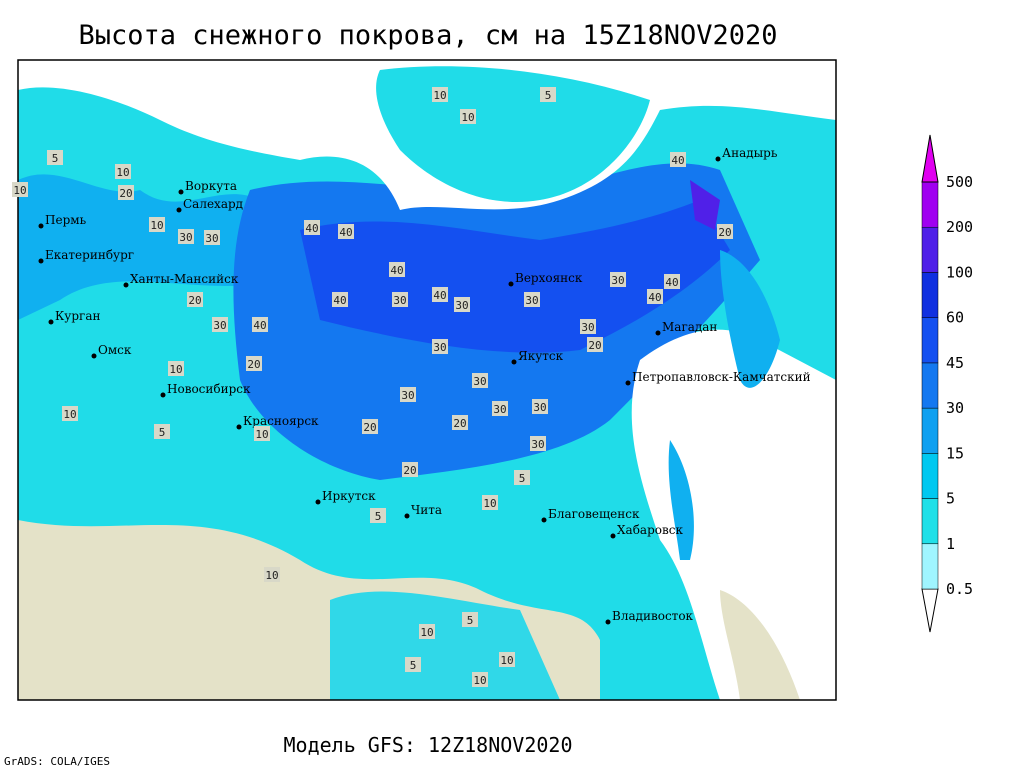 This screenshot has width=1024, height=768. Describe the element at coordinates (549, 278) in the screenshot. I see `city-label: Верхоянск` at that location.